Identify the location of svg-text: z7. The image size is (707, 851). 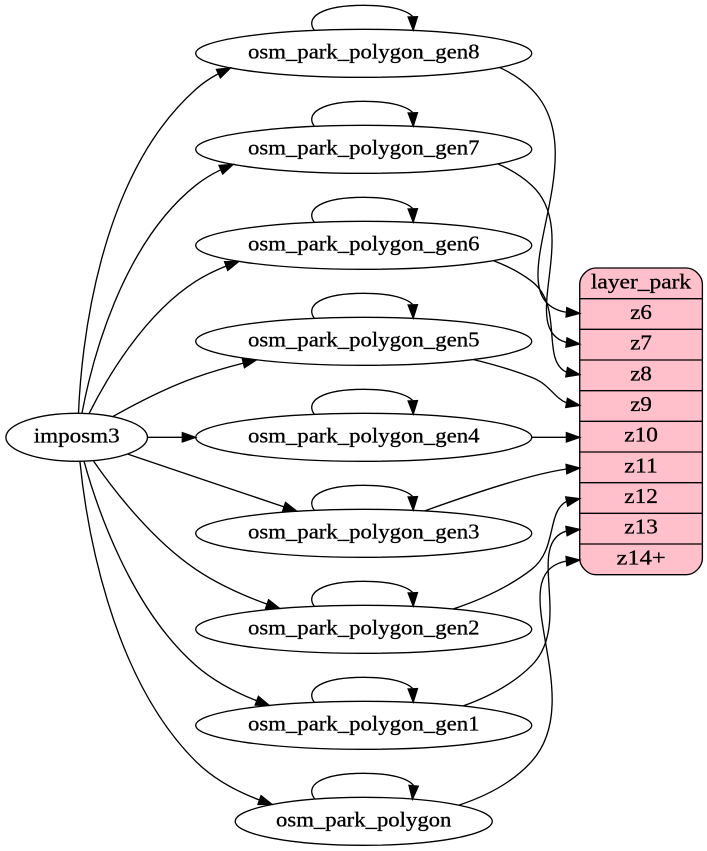
(641, 343).